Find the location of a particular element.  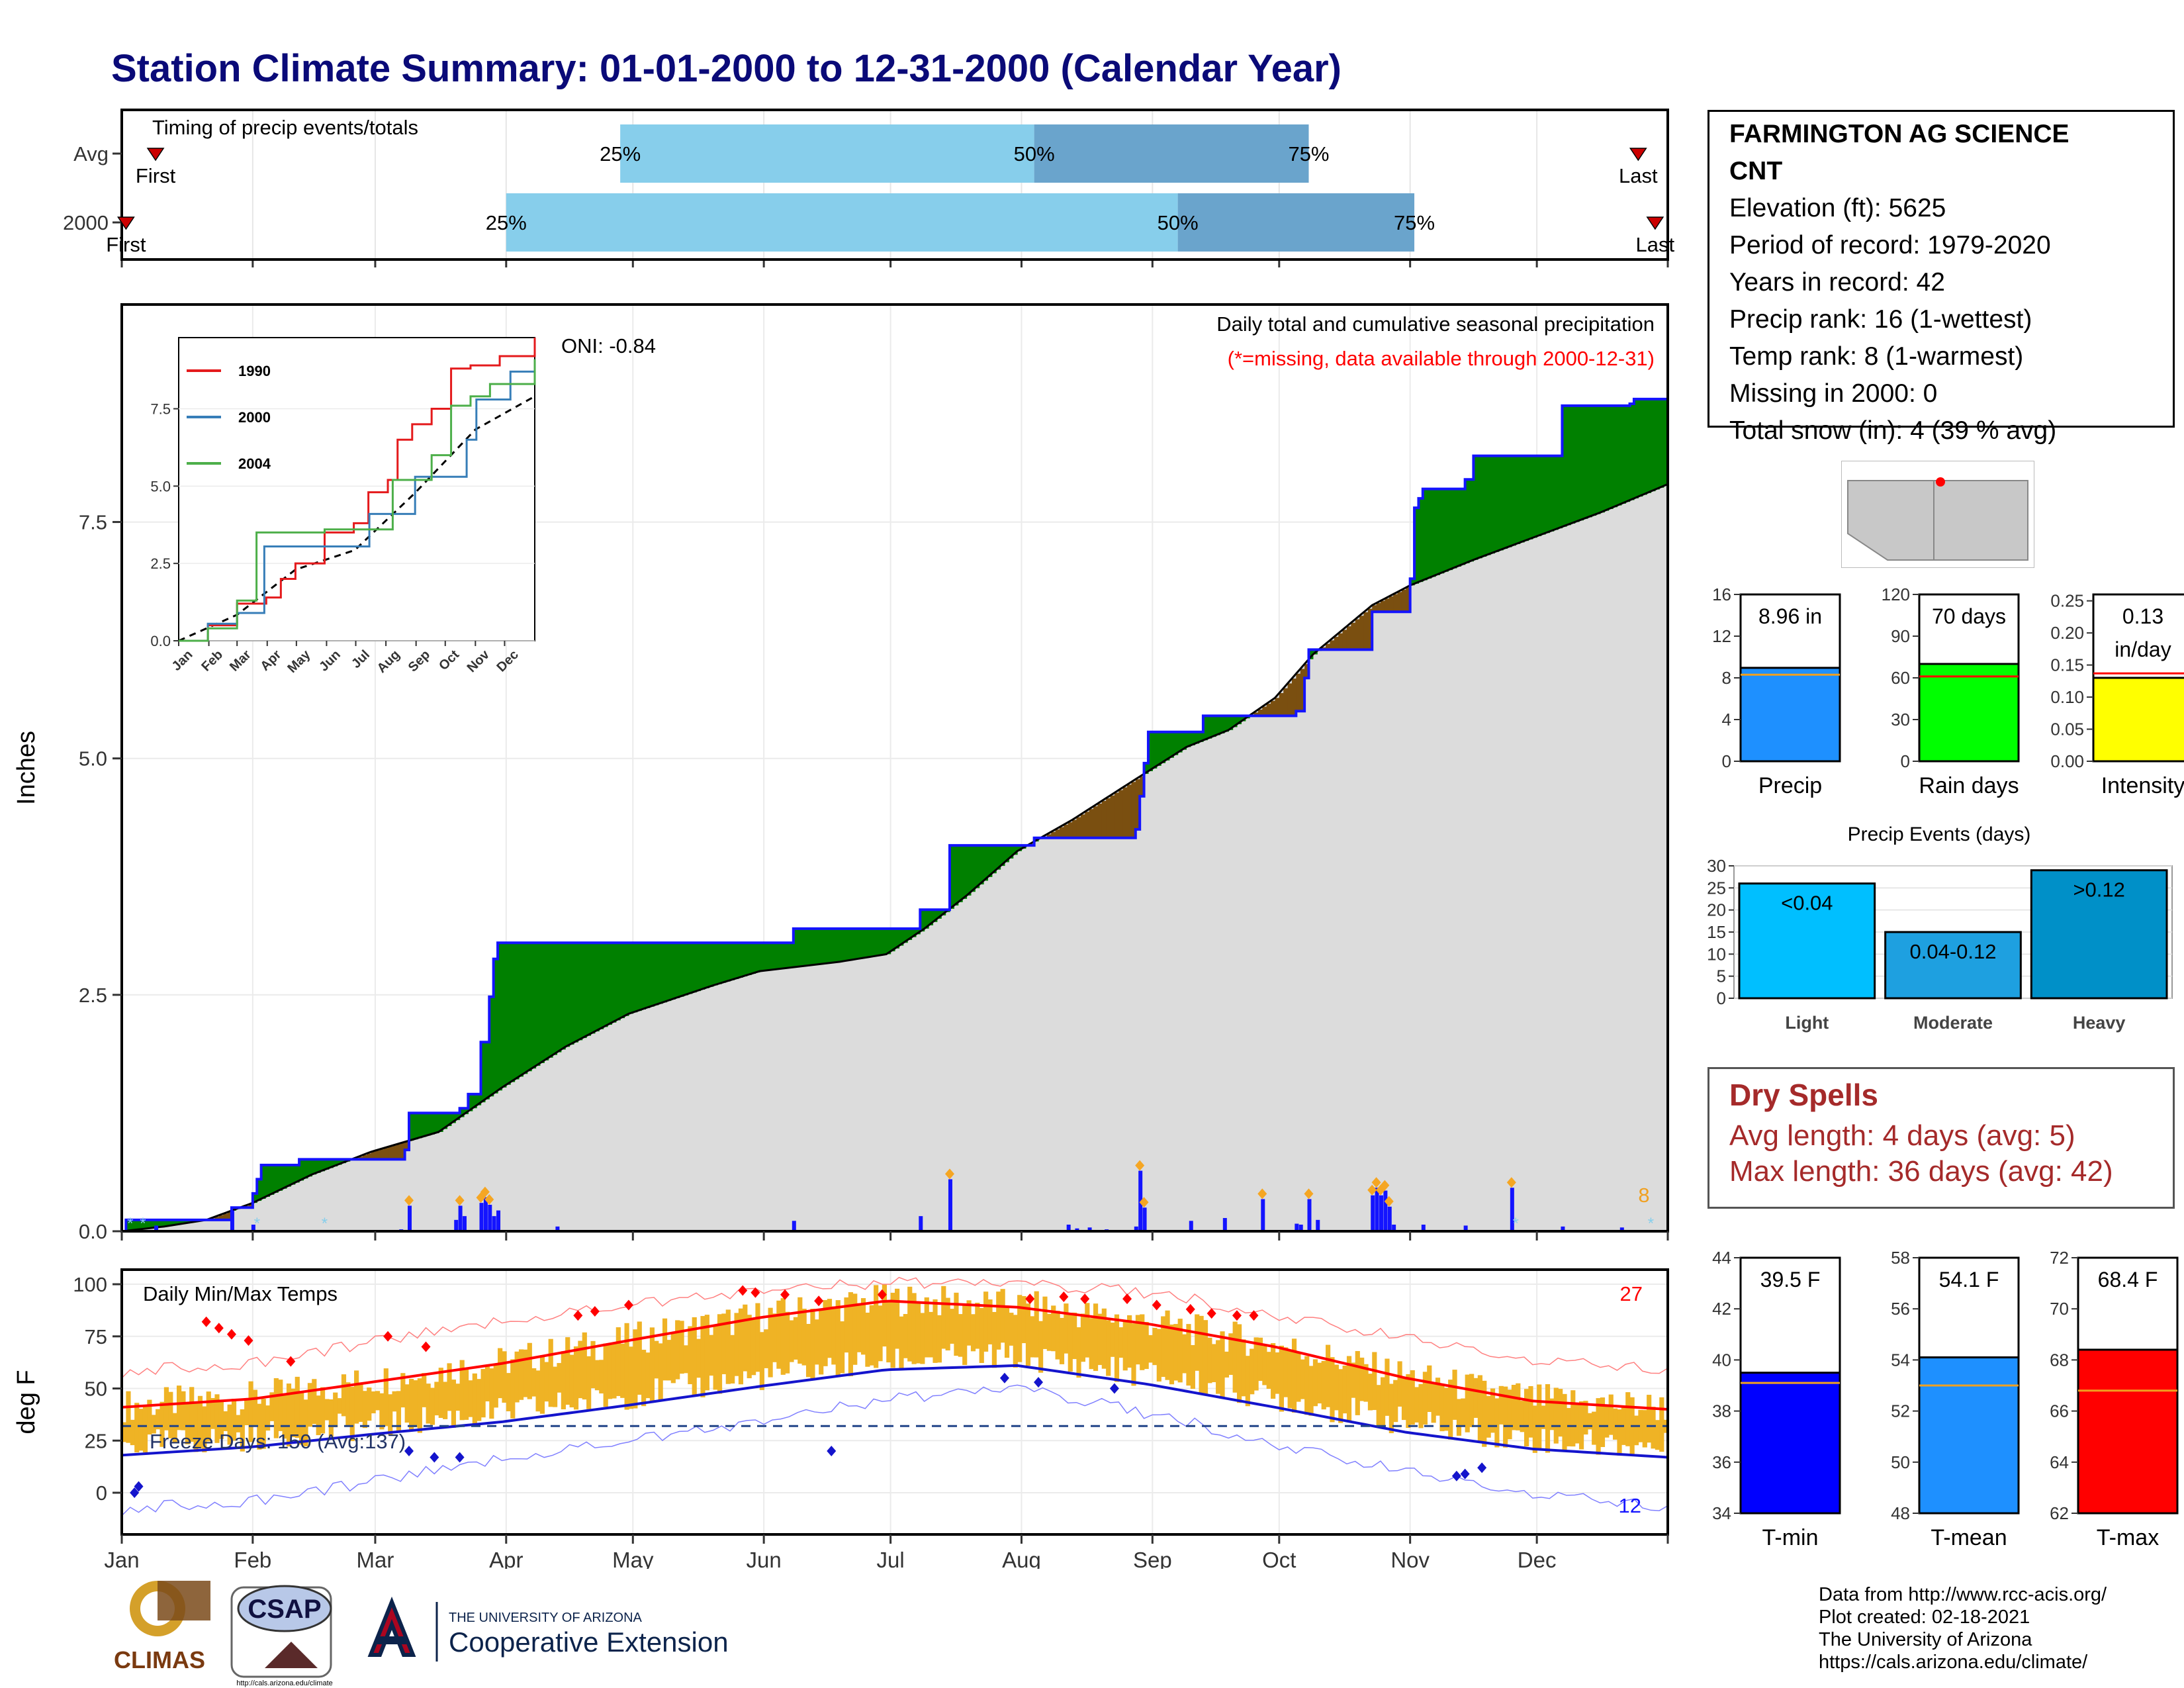

summary-ytick-label: 0.05 is located at coordinates (2067, 729).